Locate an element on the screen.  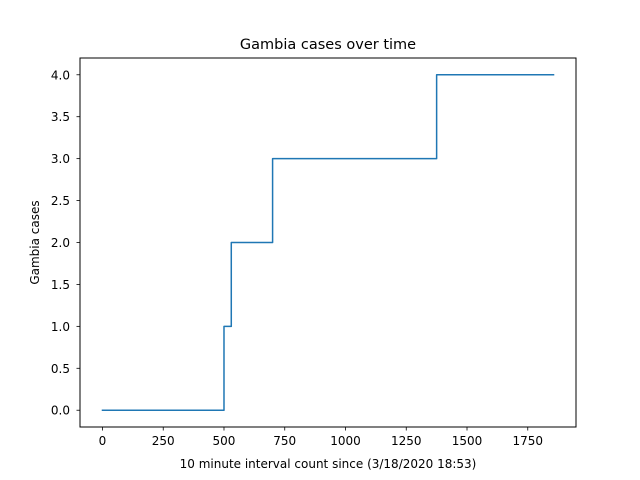
y-tick-label: 0.0 is located at coordinates (60, 411).